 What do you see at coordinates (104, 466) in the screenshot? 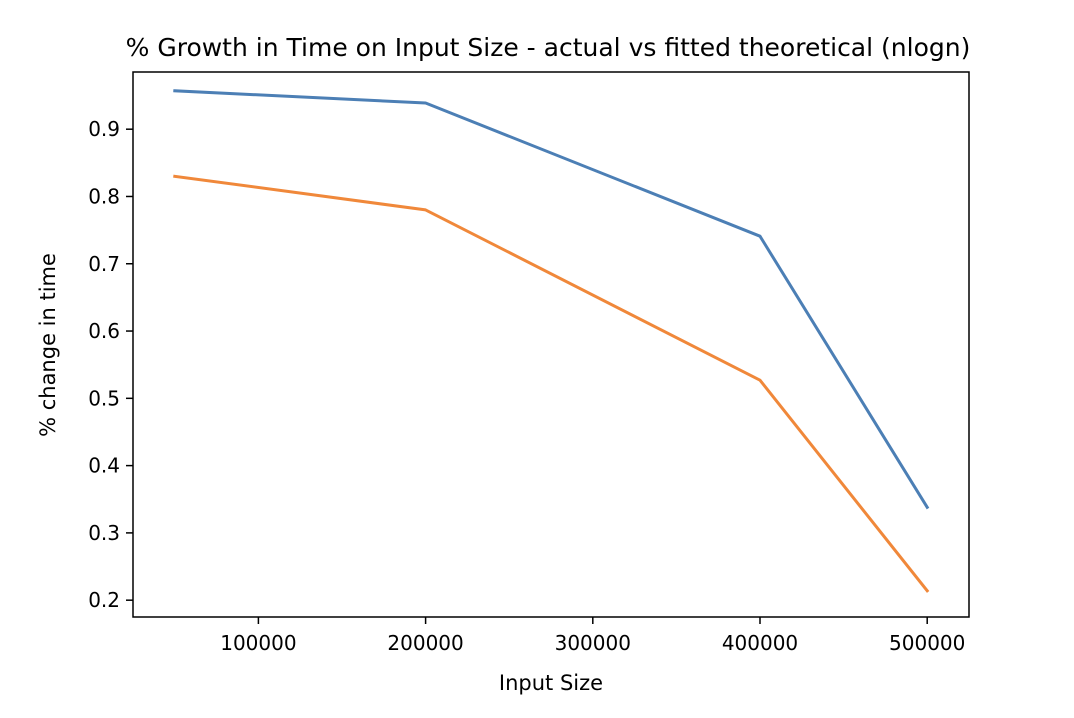
I see `y-tick-label: 0.4` at bounding box center [104, 466].